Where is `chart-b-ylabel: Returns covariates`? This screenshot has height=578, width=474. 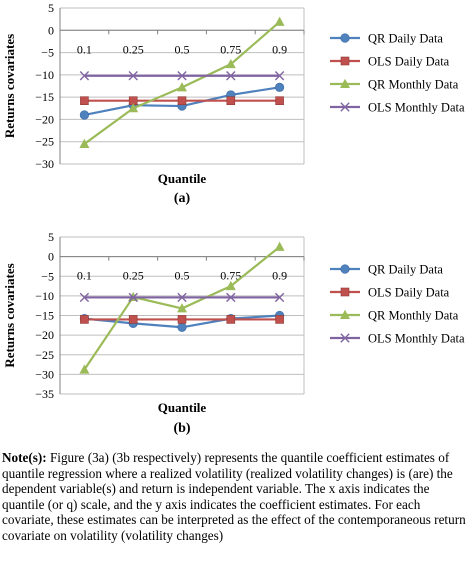 chart-b-ylabel: Returns covariates is located at coordinates (9, 315).